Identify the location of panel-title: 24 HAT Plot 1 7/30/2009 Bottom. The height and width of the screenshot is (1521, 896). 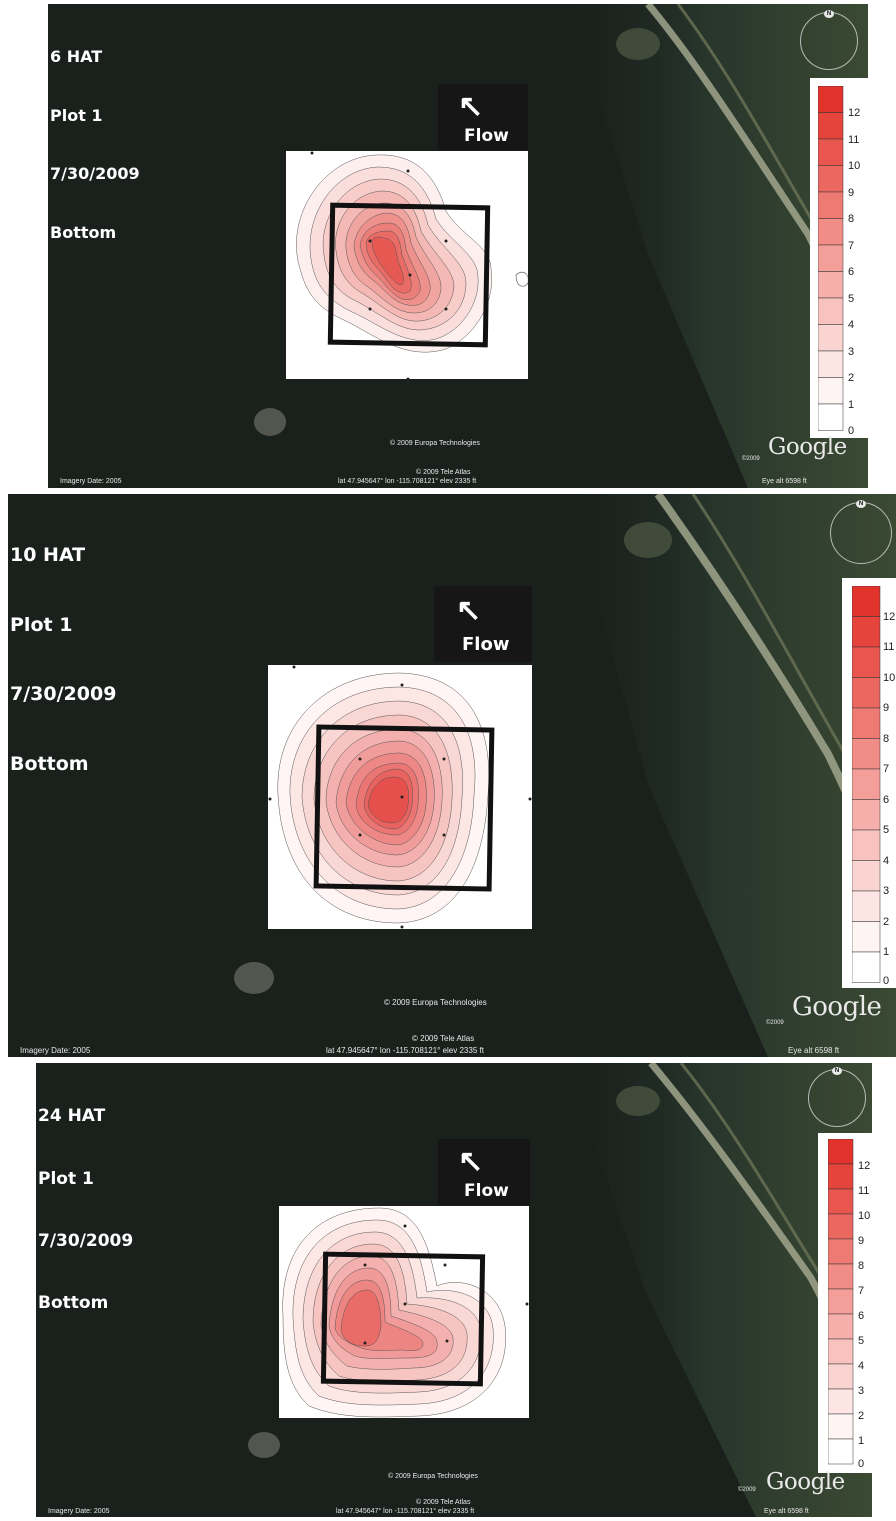
(86, 1210).